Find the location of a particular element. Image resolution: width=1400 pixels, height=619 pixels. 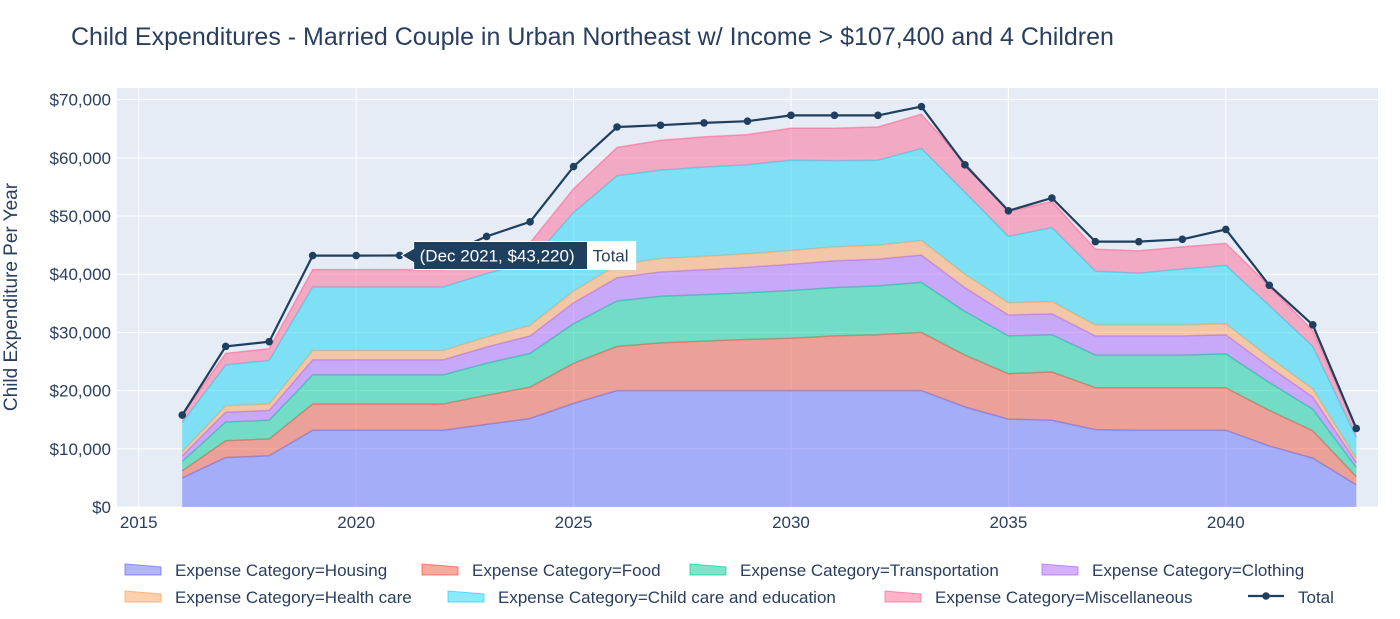

legend-label: Expense Category=Health care is located at coordinates (293, 597).